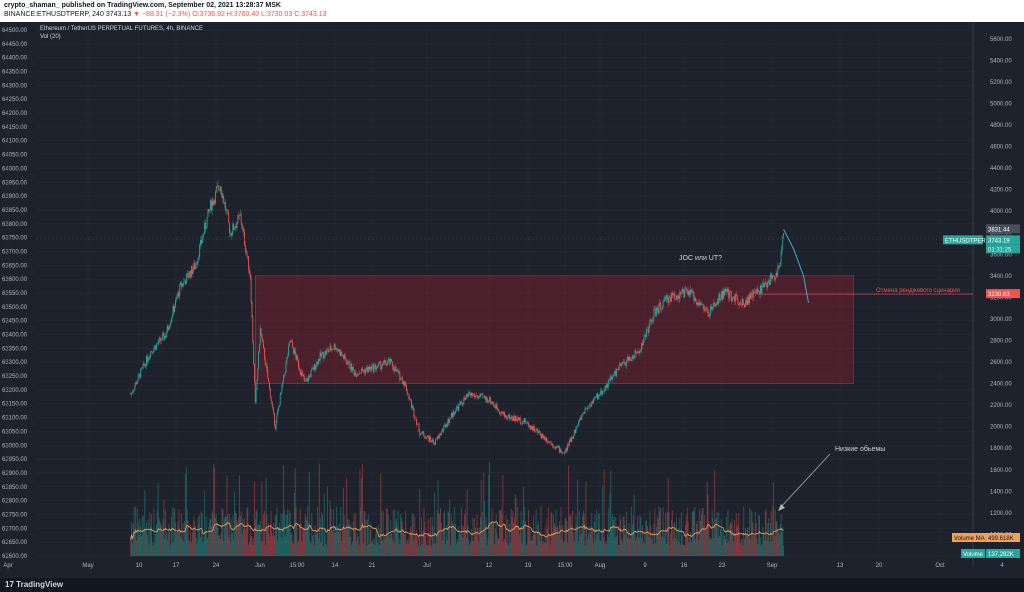 The height and width of the screenshot is (592, 1024). What do you see at coordinates (9, 584) in the screenshot?
I see `tv-icon: 17` at bounding box center [9, 584].